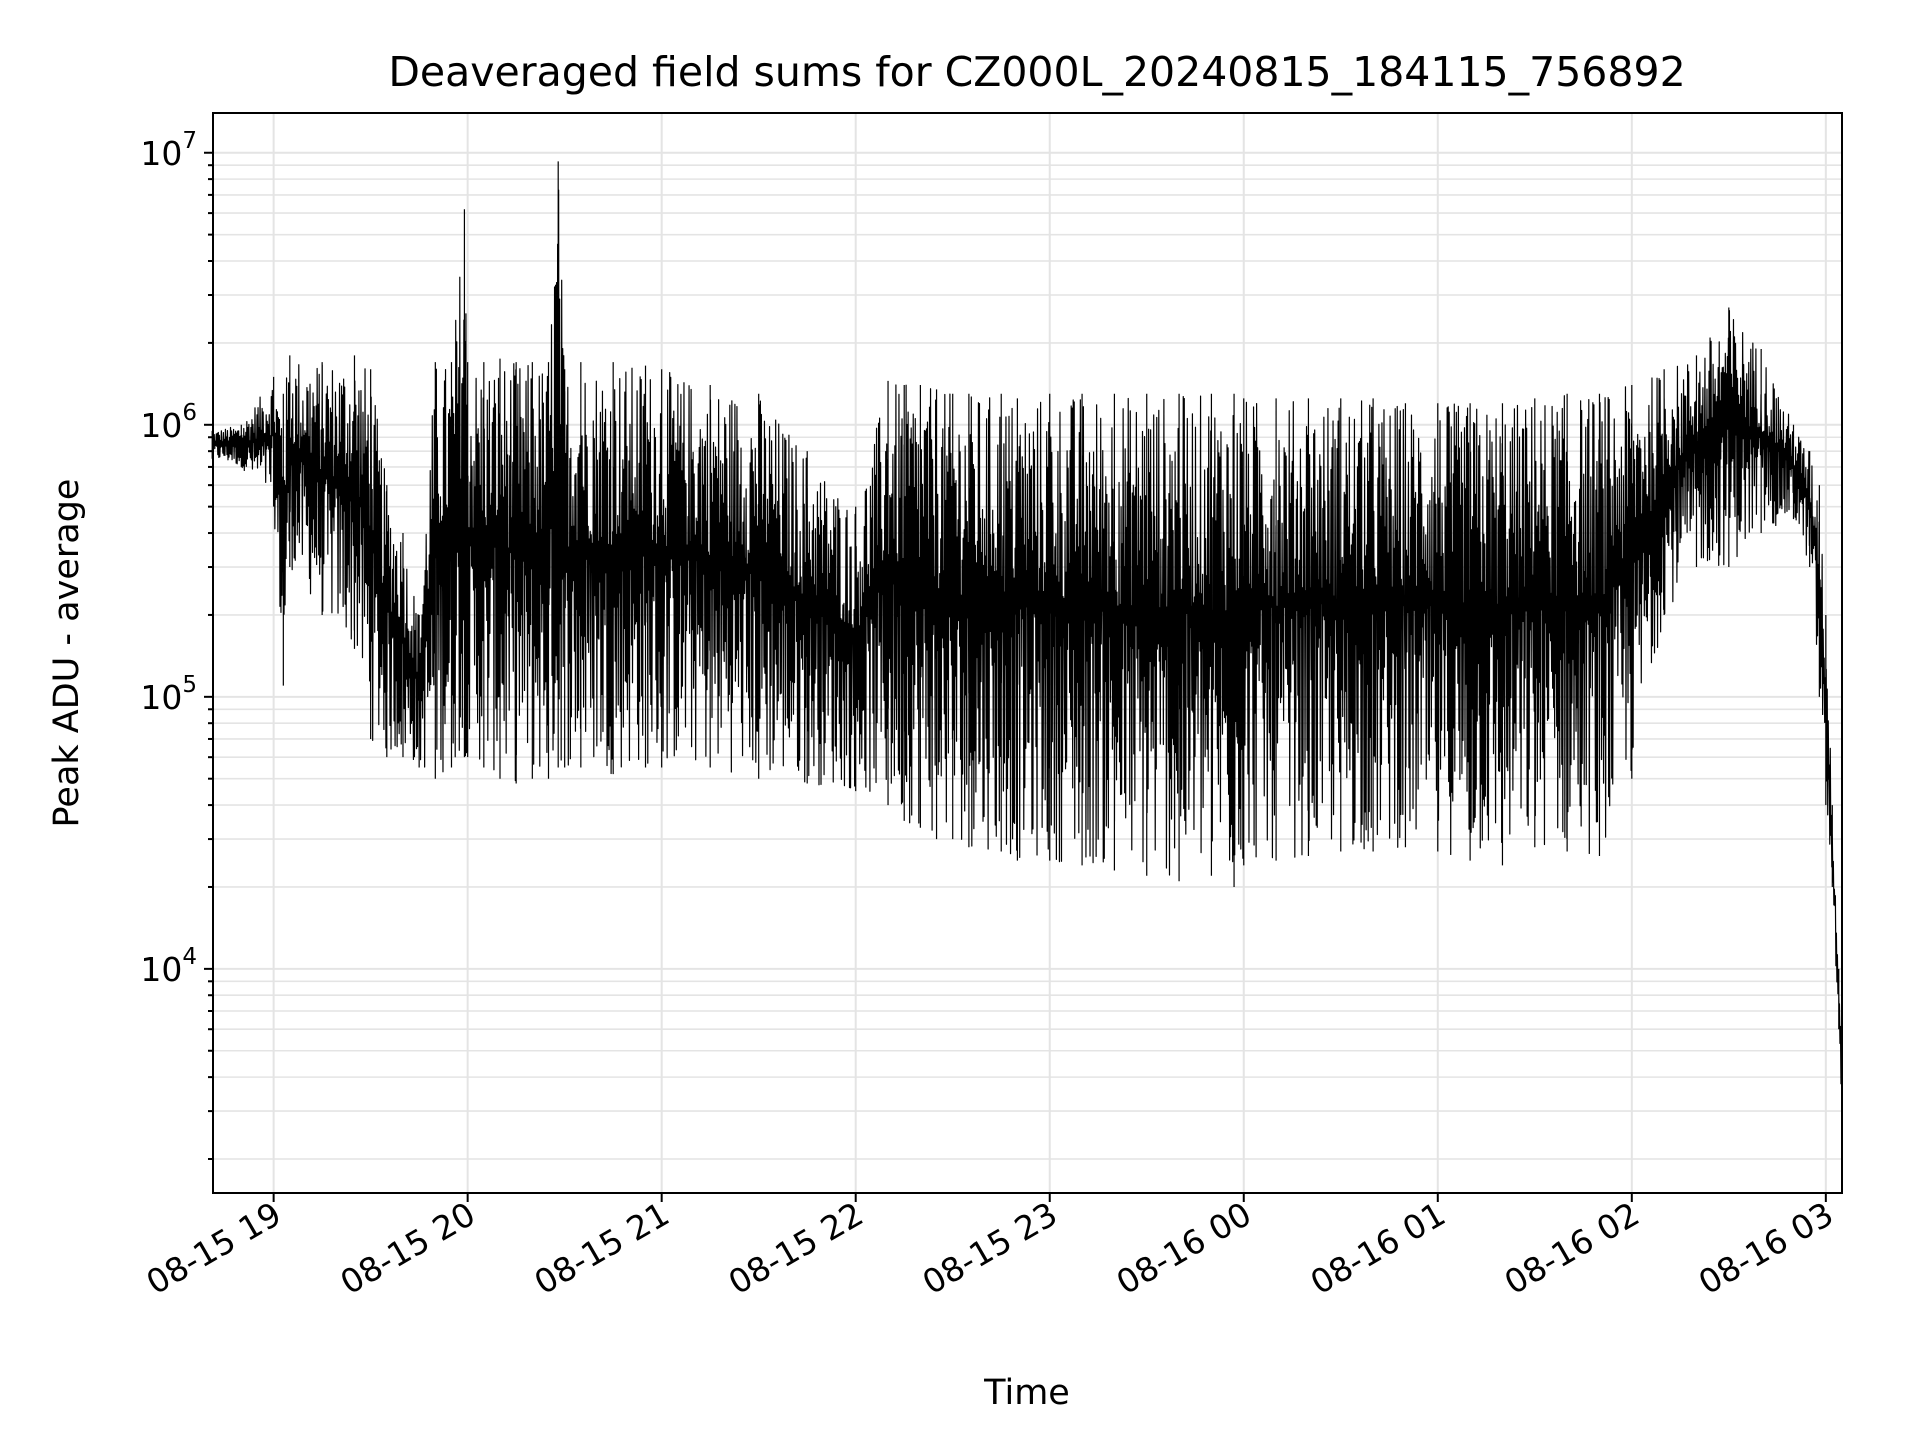  What do you see at coordinates (176, 644) in the screenshot?
I see `y-axis: 10⁴ 10⁵ 10⁶ 10⁷` at bounding box center [176, 644].